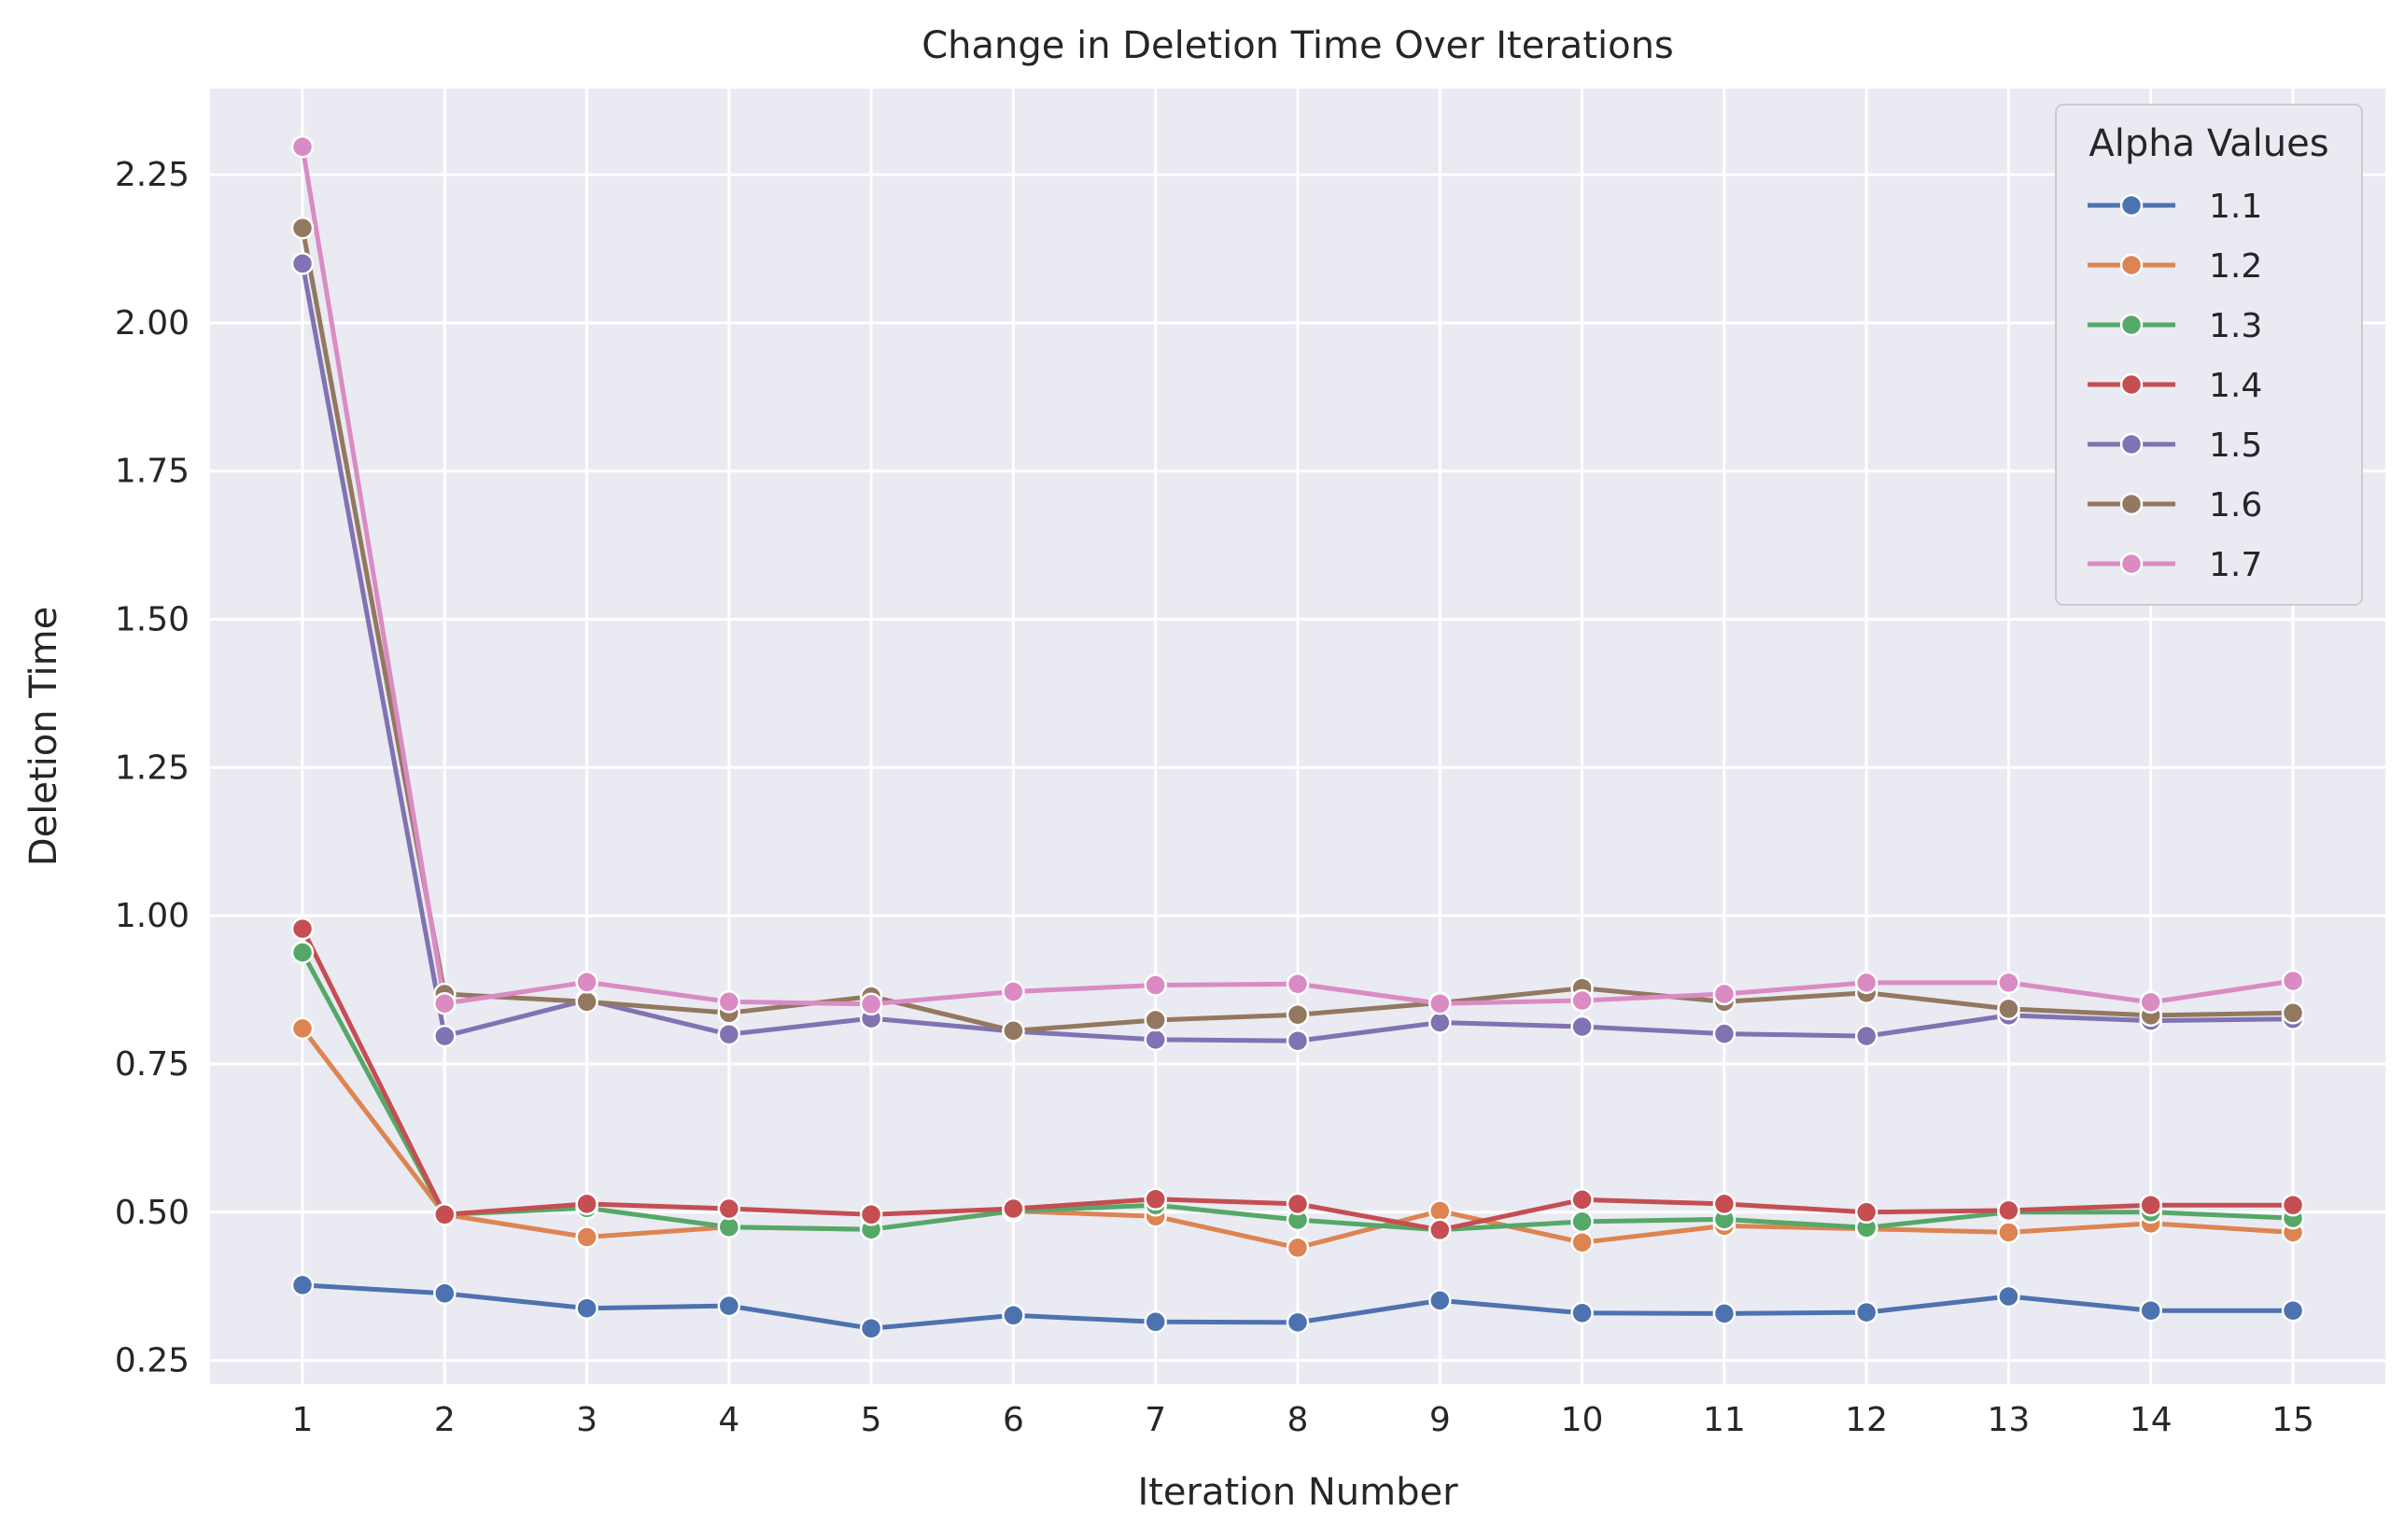 The height and width of the screenshot is (1540, 2405). I want to click on x-tick-label: 9, so click(1440, 1420).